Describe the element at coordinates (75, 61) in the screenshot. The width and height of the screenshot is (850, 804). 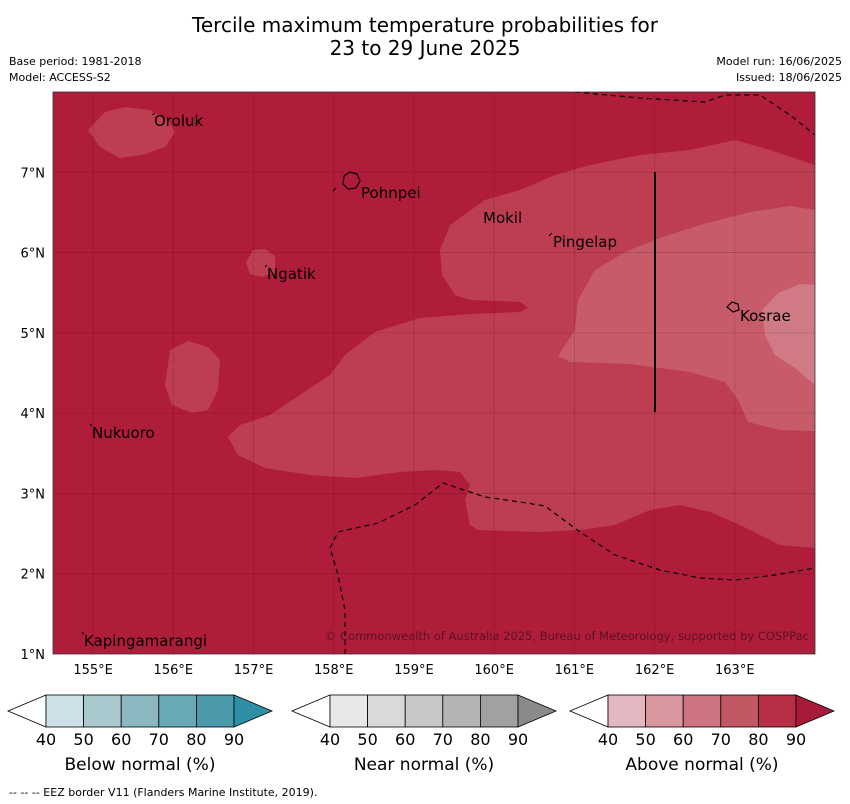
I see `base-period: Base period: 1981-2018` at that location.